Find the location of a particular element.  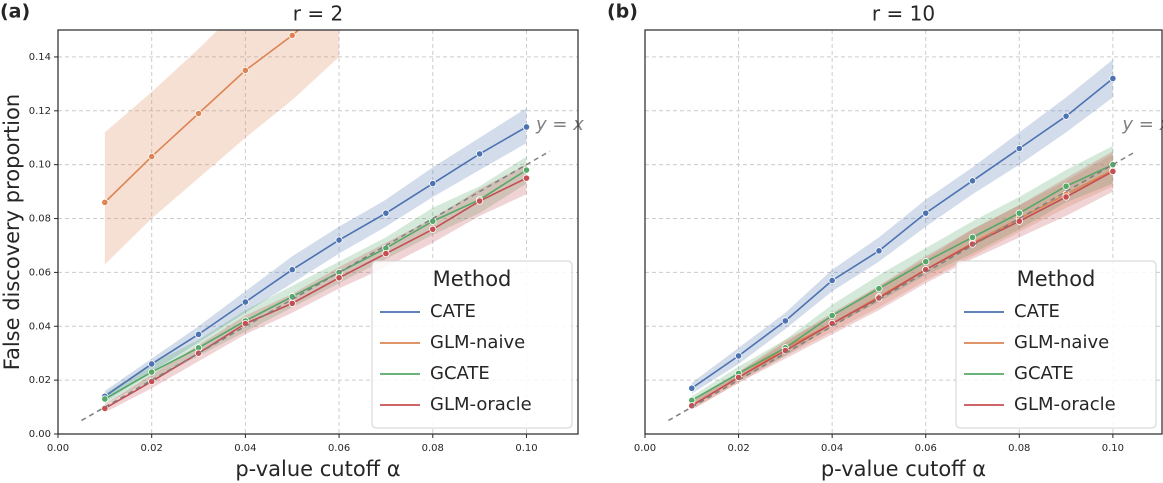

y-tick-label: 0.08 is located at coordinates (40, 219).